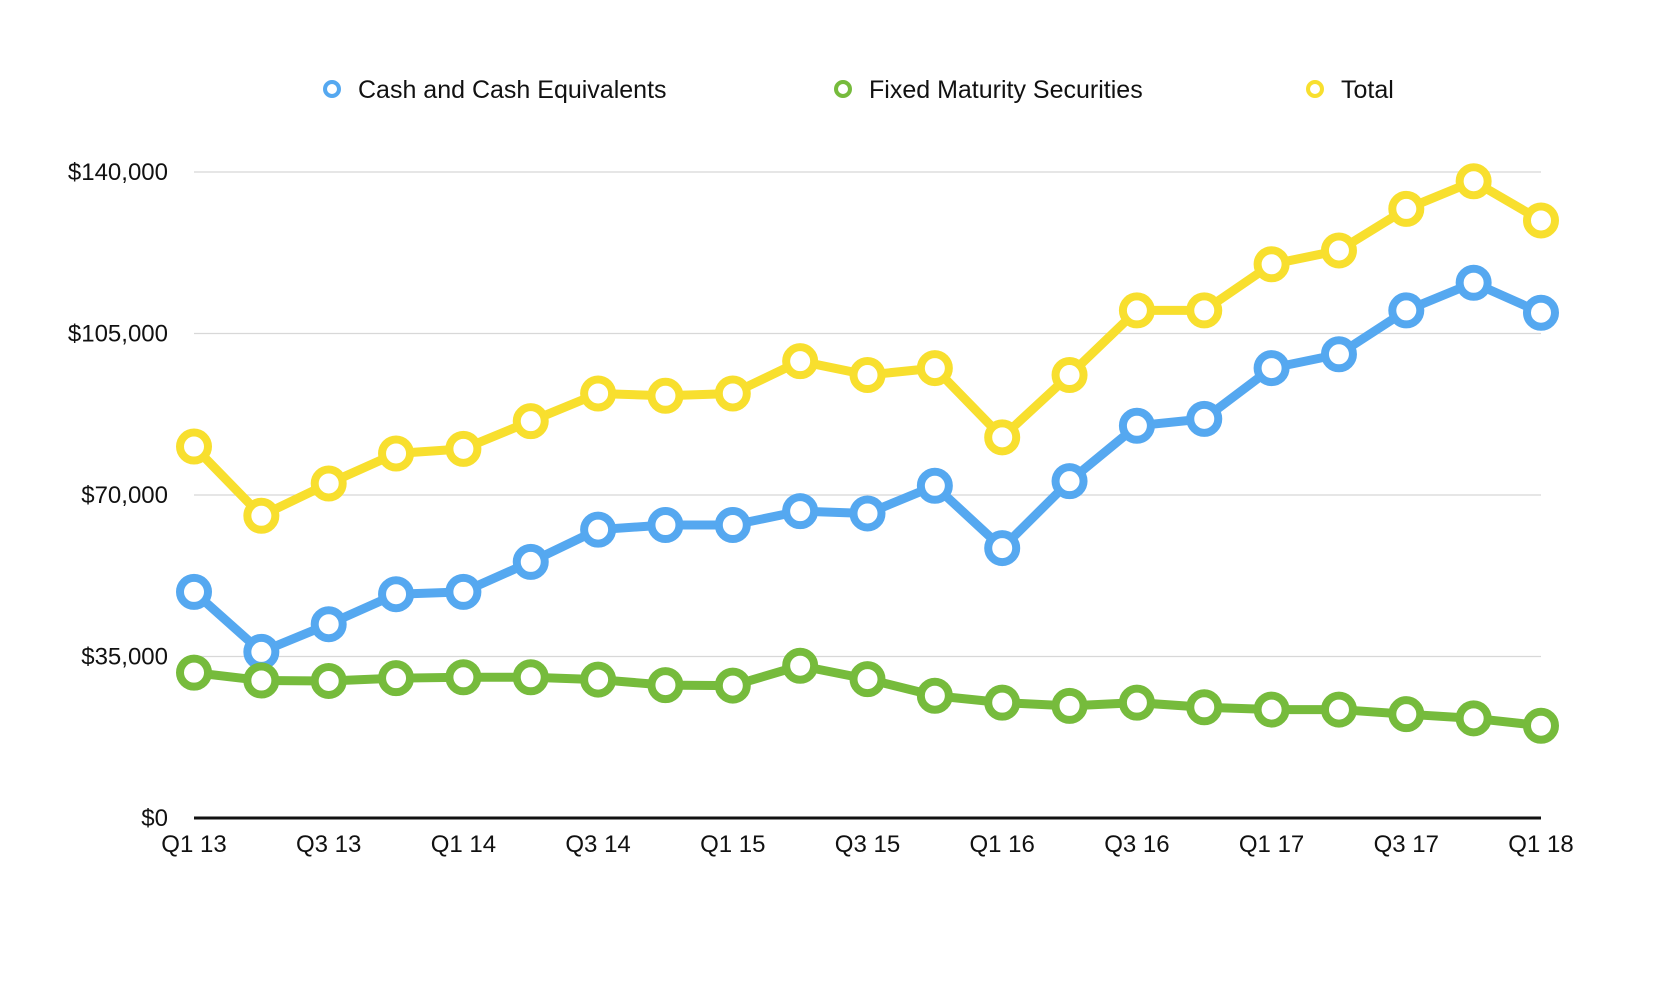  Describe the element at coordinates (512, 90) in the screenshot. I see `legend-label: Cash and Cash Equivalents` at that location.